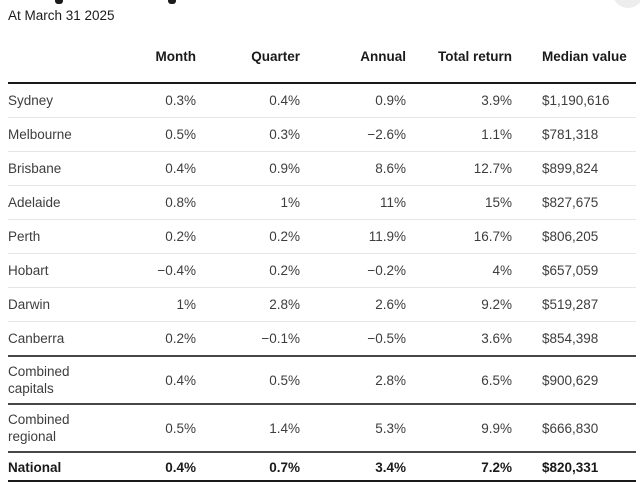 This screenshot has width=640, height=482. I want to click on row-label: Brisbane, so click(35, 168).